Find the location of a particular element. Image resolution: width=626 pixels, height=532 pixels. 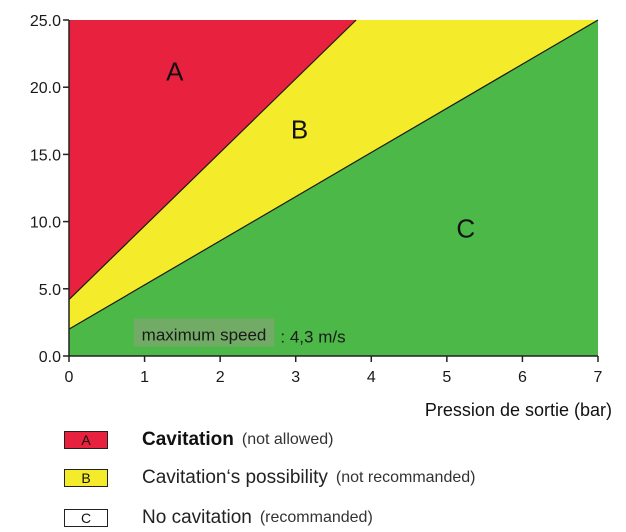

legend-item-c: C No cavitation (recommanded) is located at coordinates (218, 518).